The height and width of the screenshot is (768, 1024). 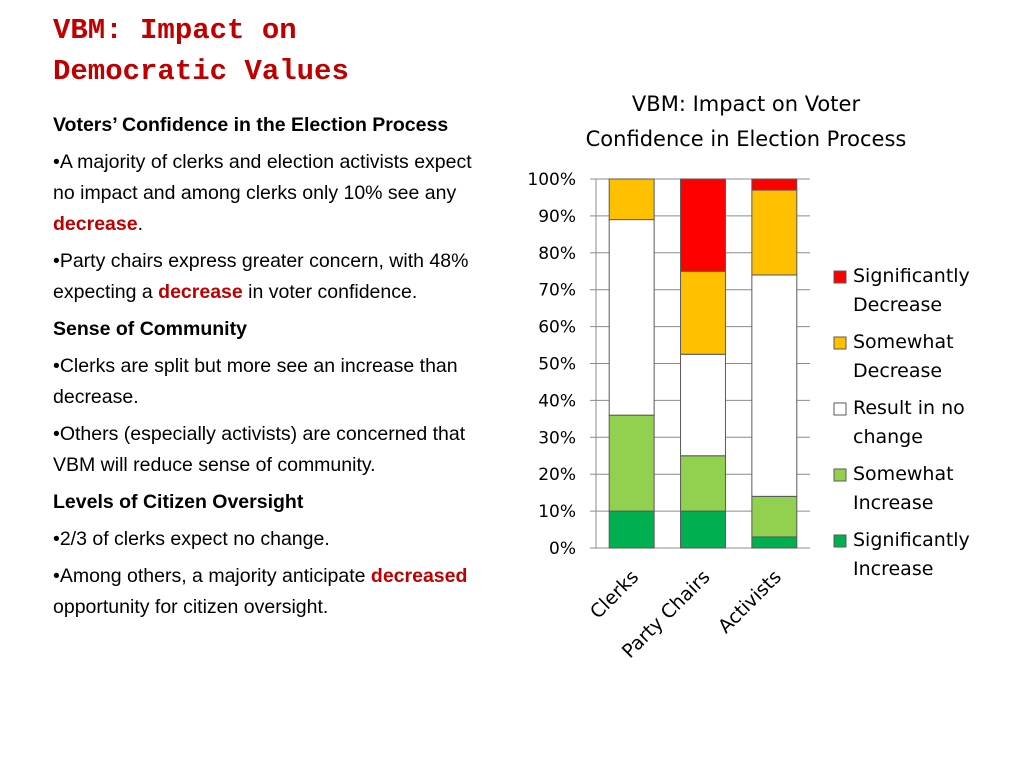 I want to click on chart-title-line-1: VBM: Impact on Voter, so click(x=746, y=104).